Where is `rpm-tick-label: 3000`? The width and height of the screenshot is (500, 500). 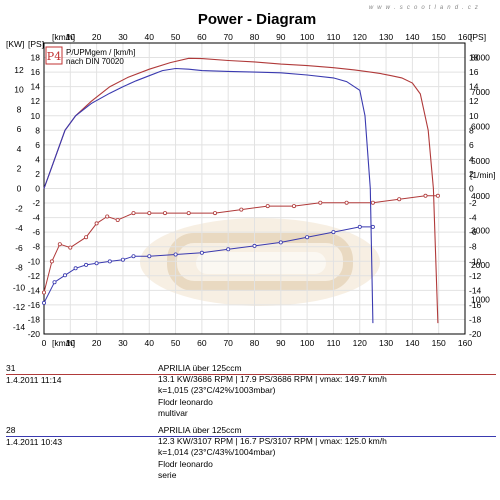 rpm-tick-label: 3000 is located at coordinates (480, 230).